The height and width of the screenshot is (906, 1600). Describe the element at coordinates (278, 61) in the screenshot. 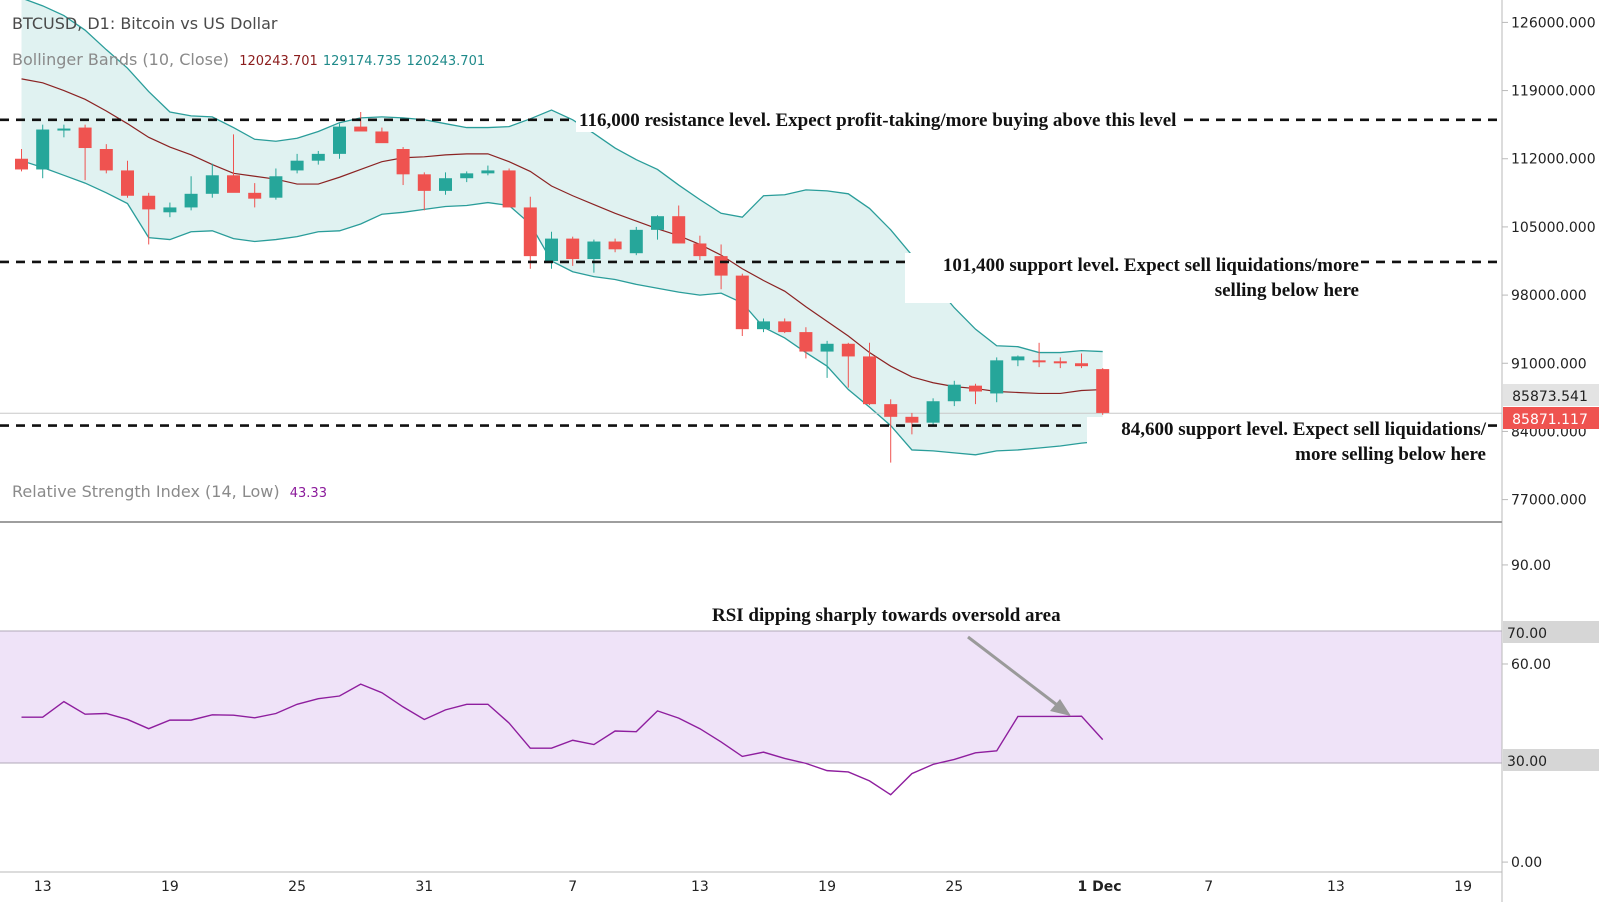

I see `bollinger-middle-value: 120243.701` at that location.